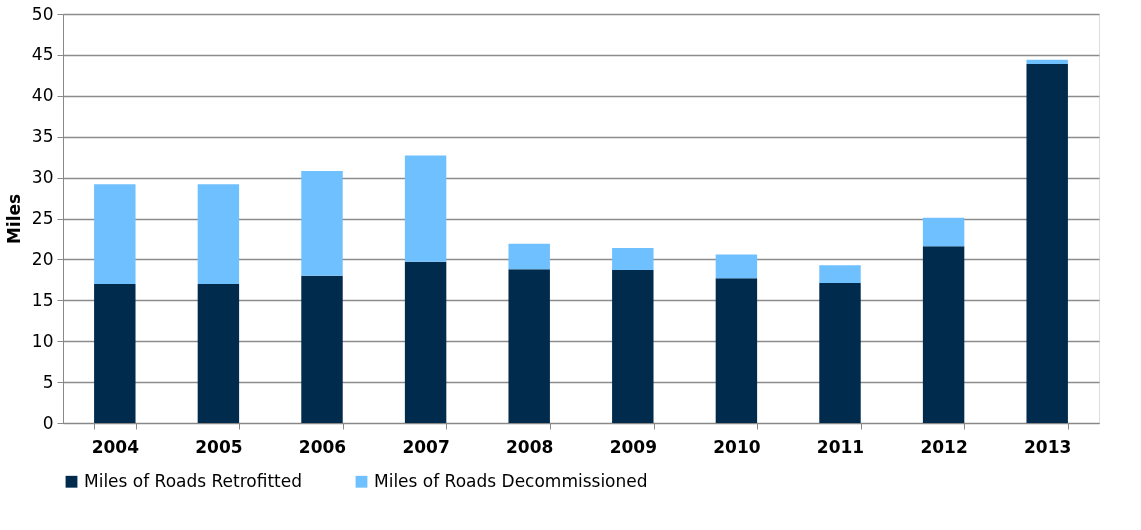  What do you see at coordinates (42, 218) in the screenshot?
I see `y-tick-label: 25` at bounding box center [42, 218].